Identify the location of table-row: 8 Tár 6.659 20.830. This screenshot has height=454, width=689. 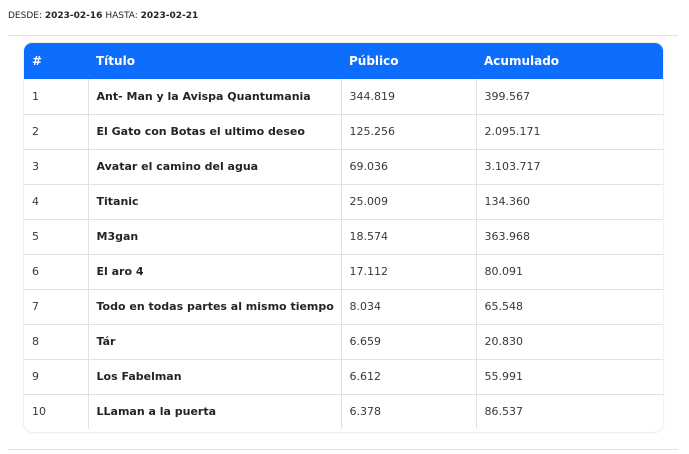
(343, 342).